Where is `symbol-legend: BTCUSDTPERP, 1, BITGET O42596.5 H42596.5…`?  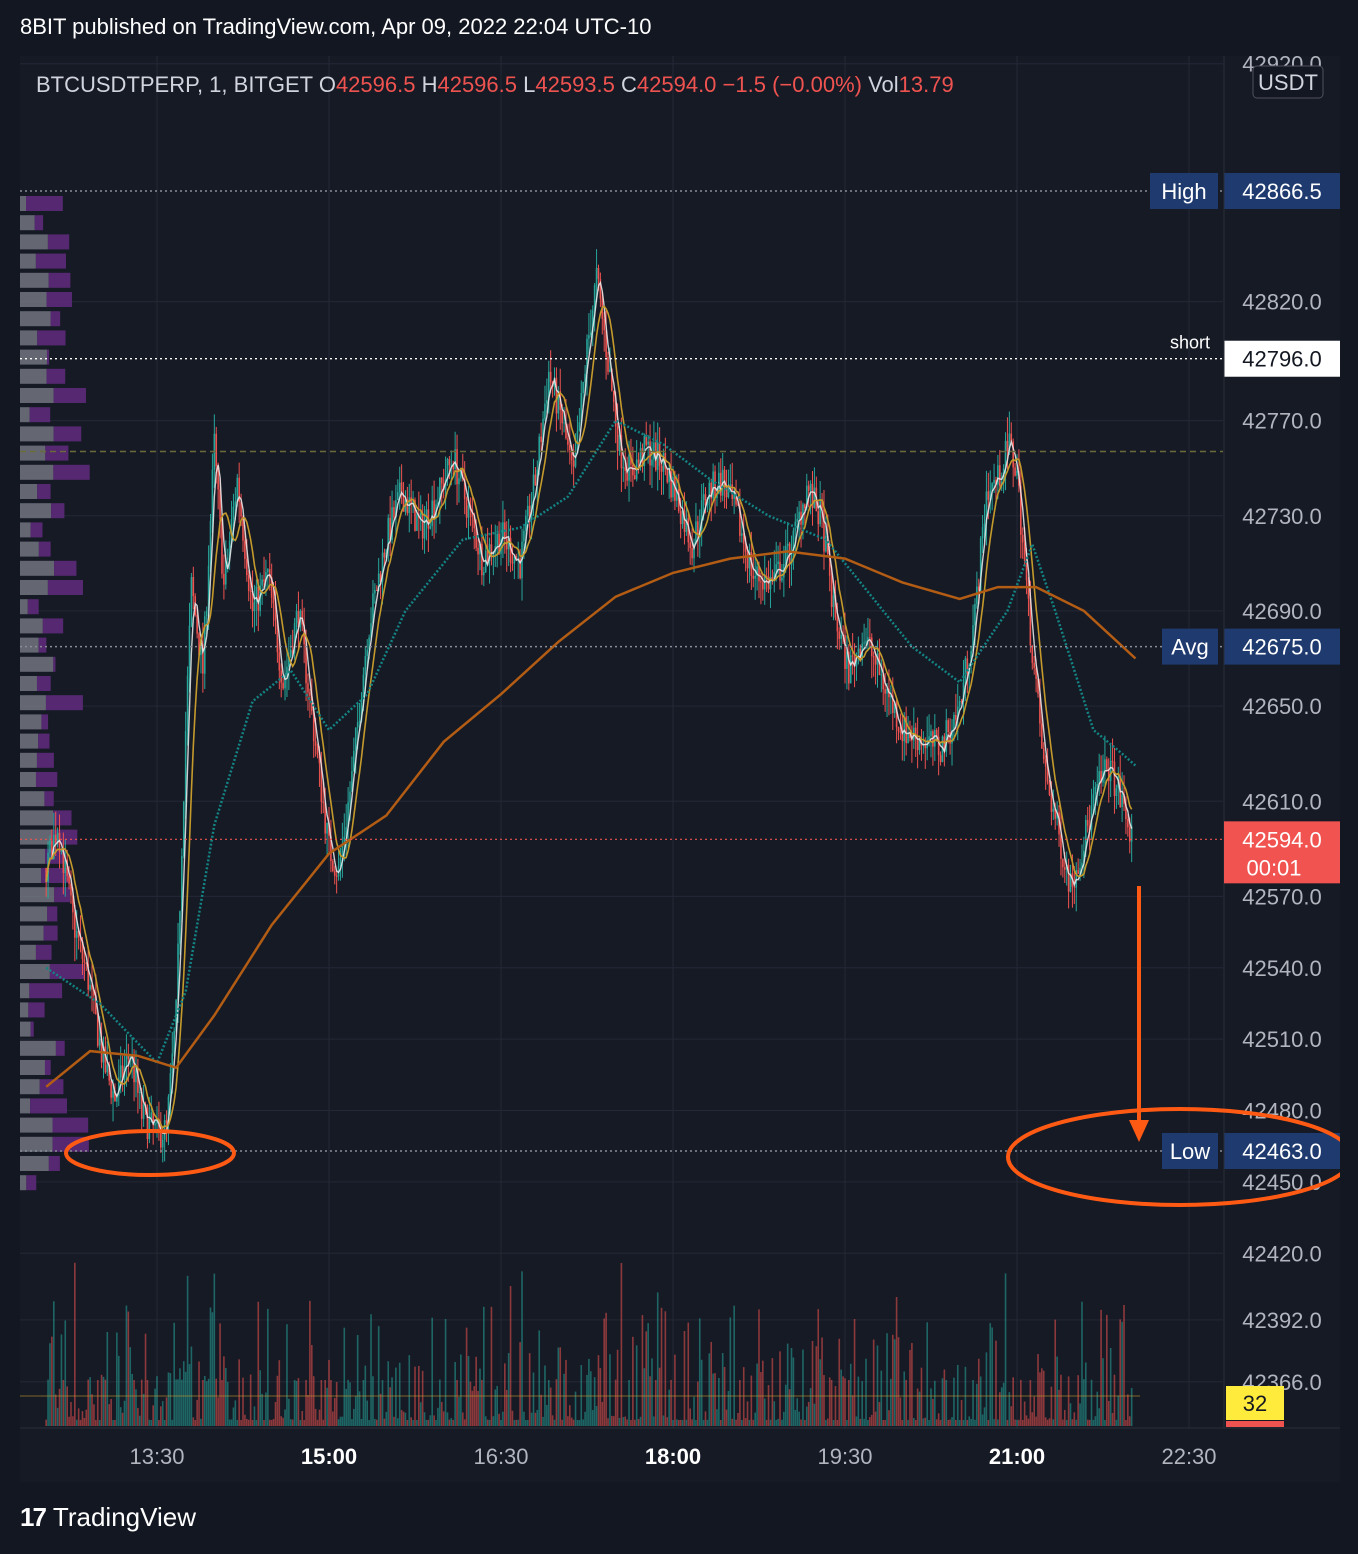
symbol-legend: BTCUSDTPERP, 1, BITGET O42596.5 H42596.5… is located at coordinates (495, 84).